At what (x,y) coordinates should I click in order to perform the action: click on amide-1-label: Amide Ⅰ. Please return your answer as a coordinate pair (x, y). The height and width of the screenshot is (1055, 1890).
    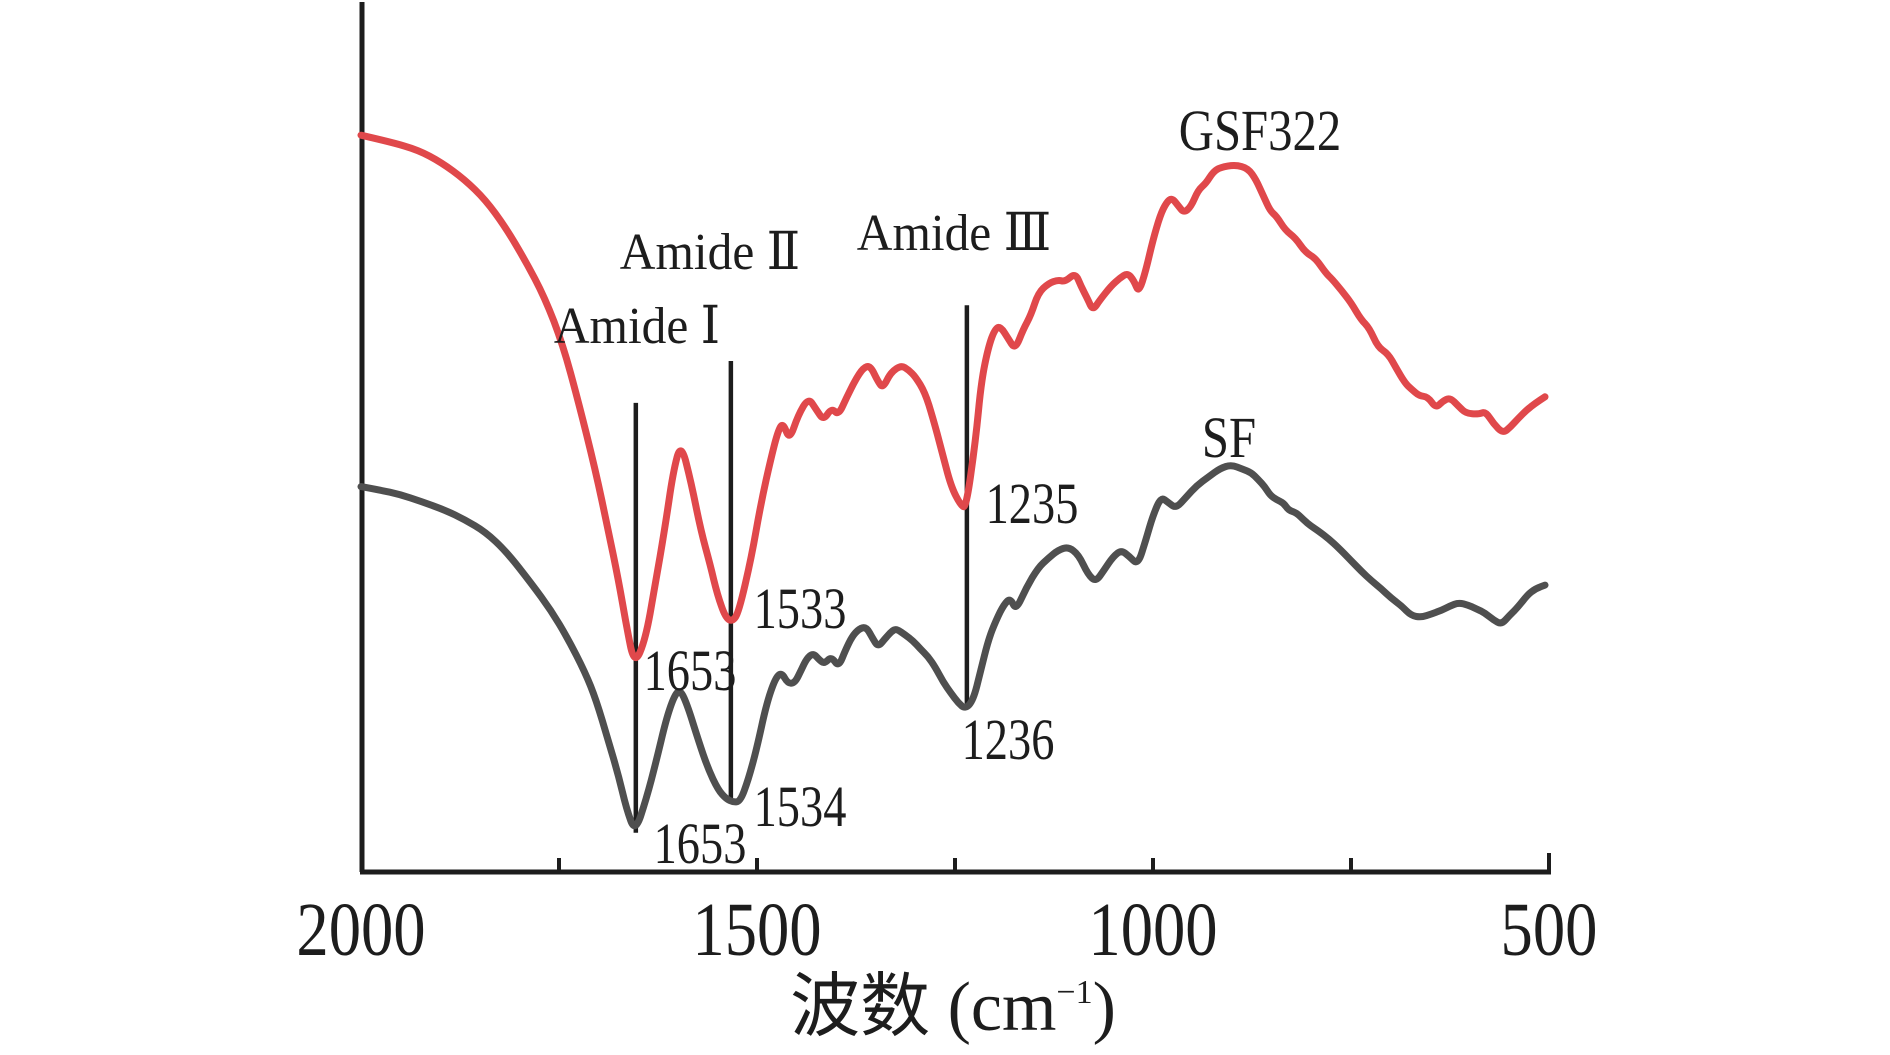
    Looking at the image, I should click on (637, 326).